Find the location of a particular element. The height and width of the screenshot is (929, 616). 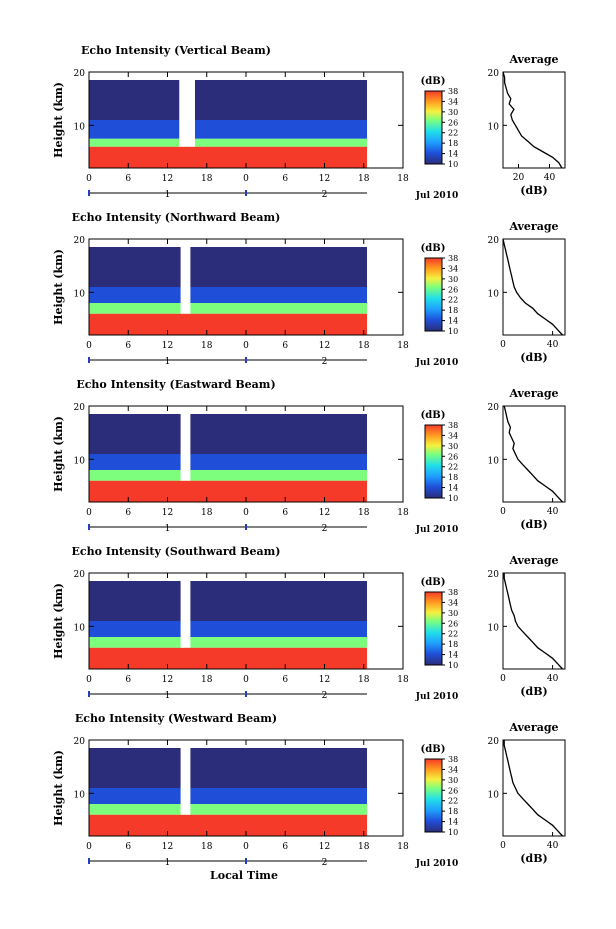

panel-title: Echo Intensity (Eastward Beam) is located at coordinates (175, 384).